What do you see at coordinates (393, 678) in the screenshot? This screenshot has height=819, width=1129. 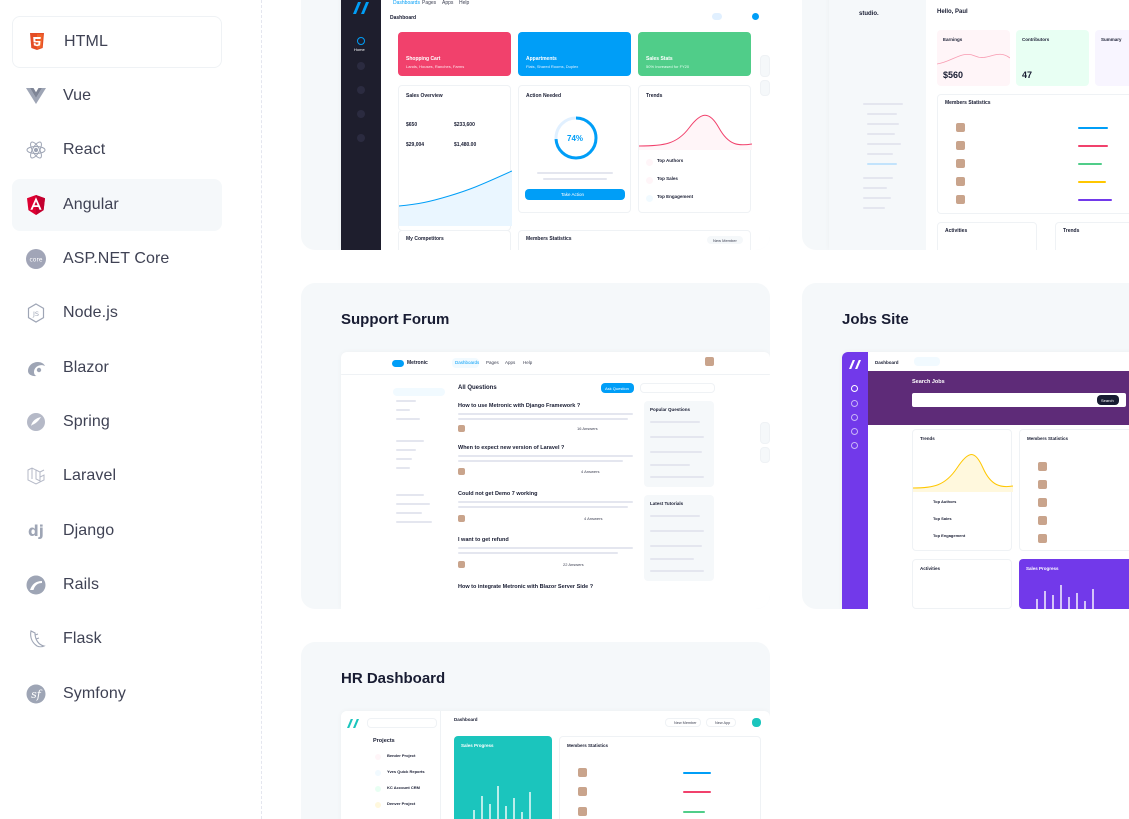 I see `demo-title: HR Dashboard` at bounding box center [393, 678].